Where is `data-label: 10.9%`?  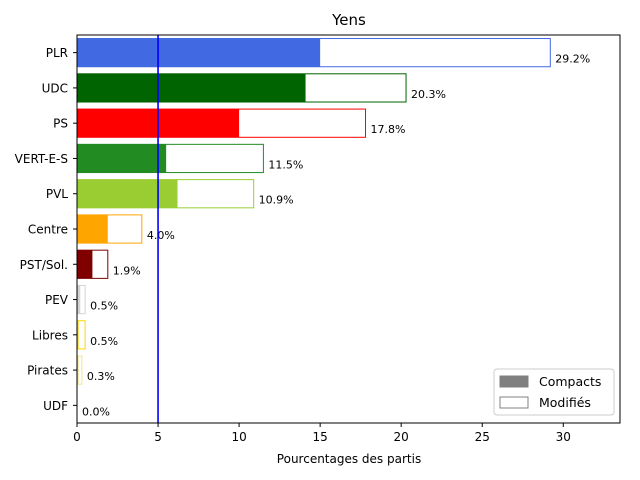
data-label: 10.9% is located at coordinates (276, 200).